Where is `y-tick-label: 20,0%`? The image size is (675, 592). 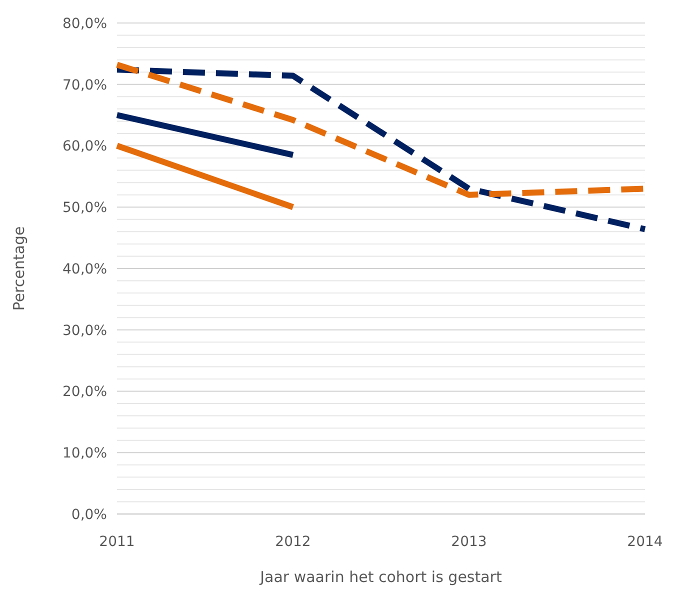
y-tick-label: 20,0% is located at coordinates (84, 392).